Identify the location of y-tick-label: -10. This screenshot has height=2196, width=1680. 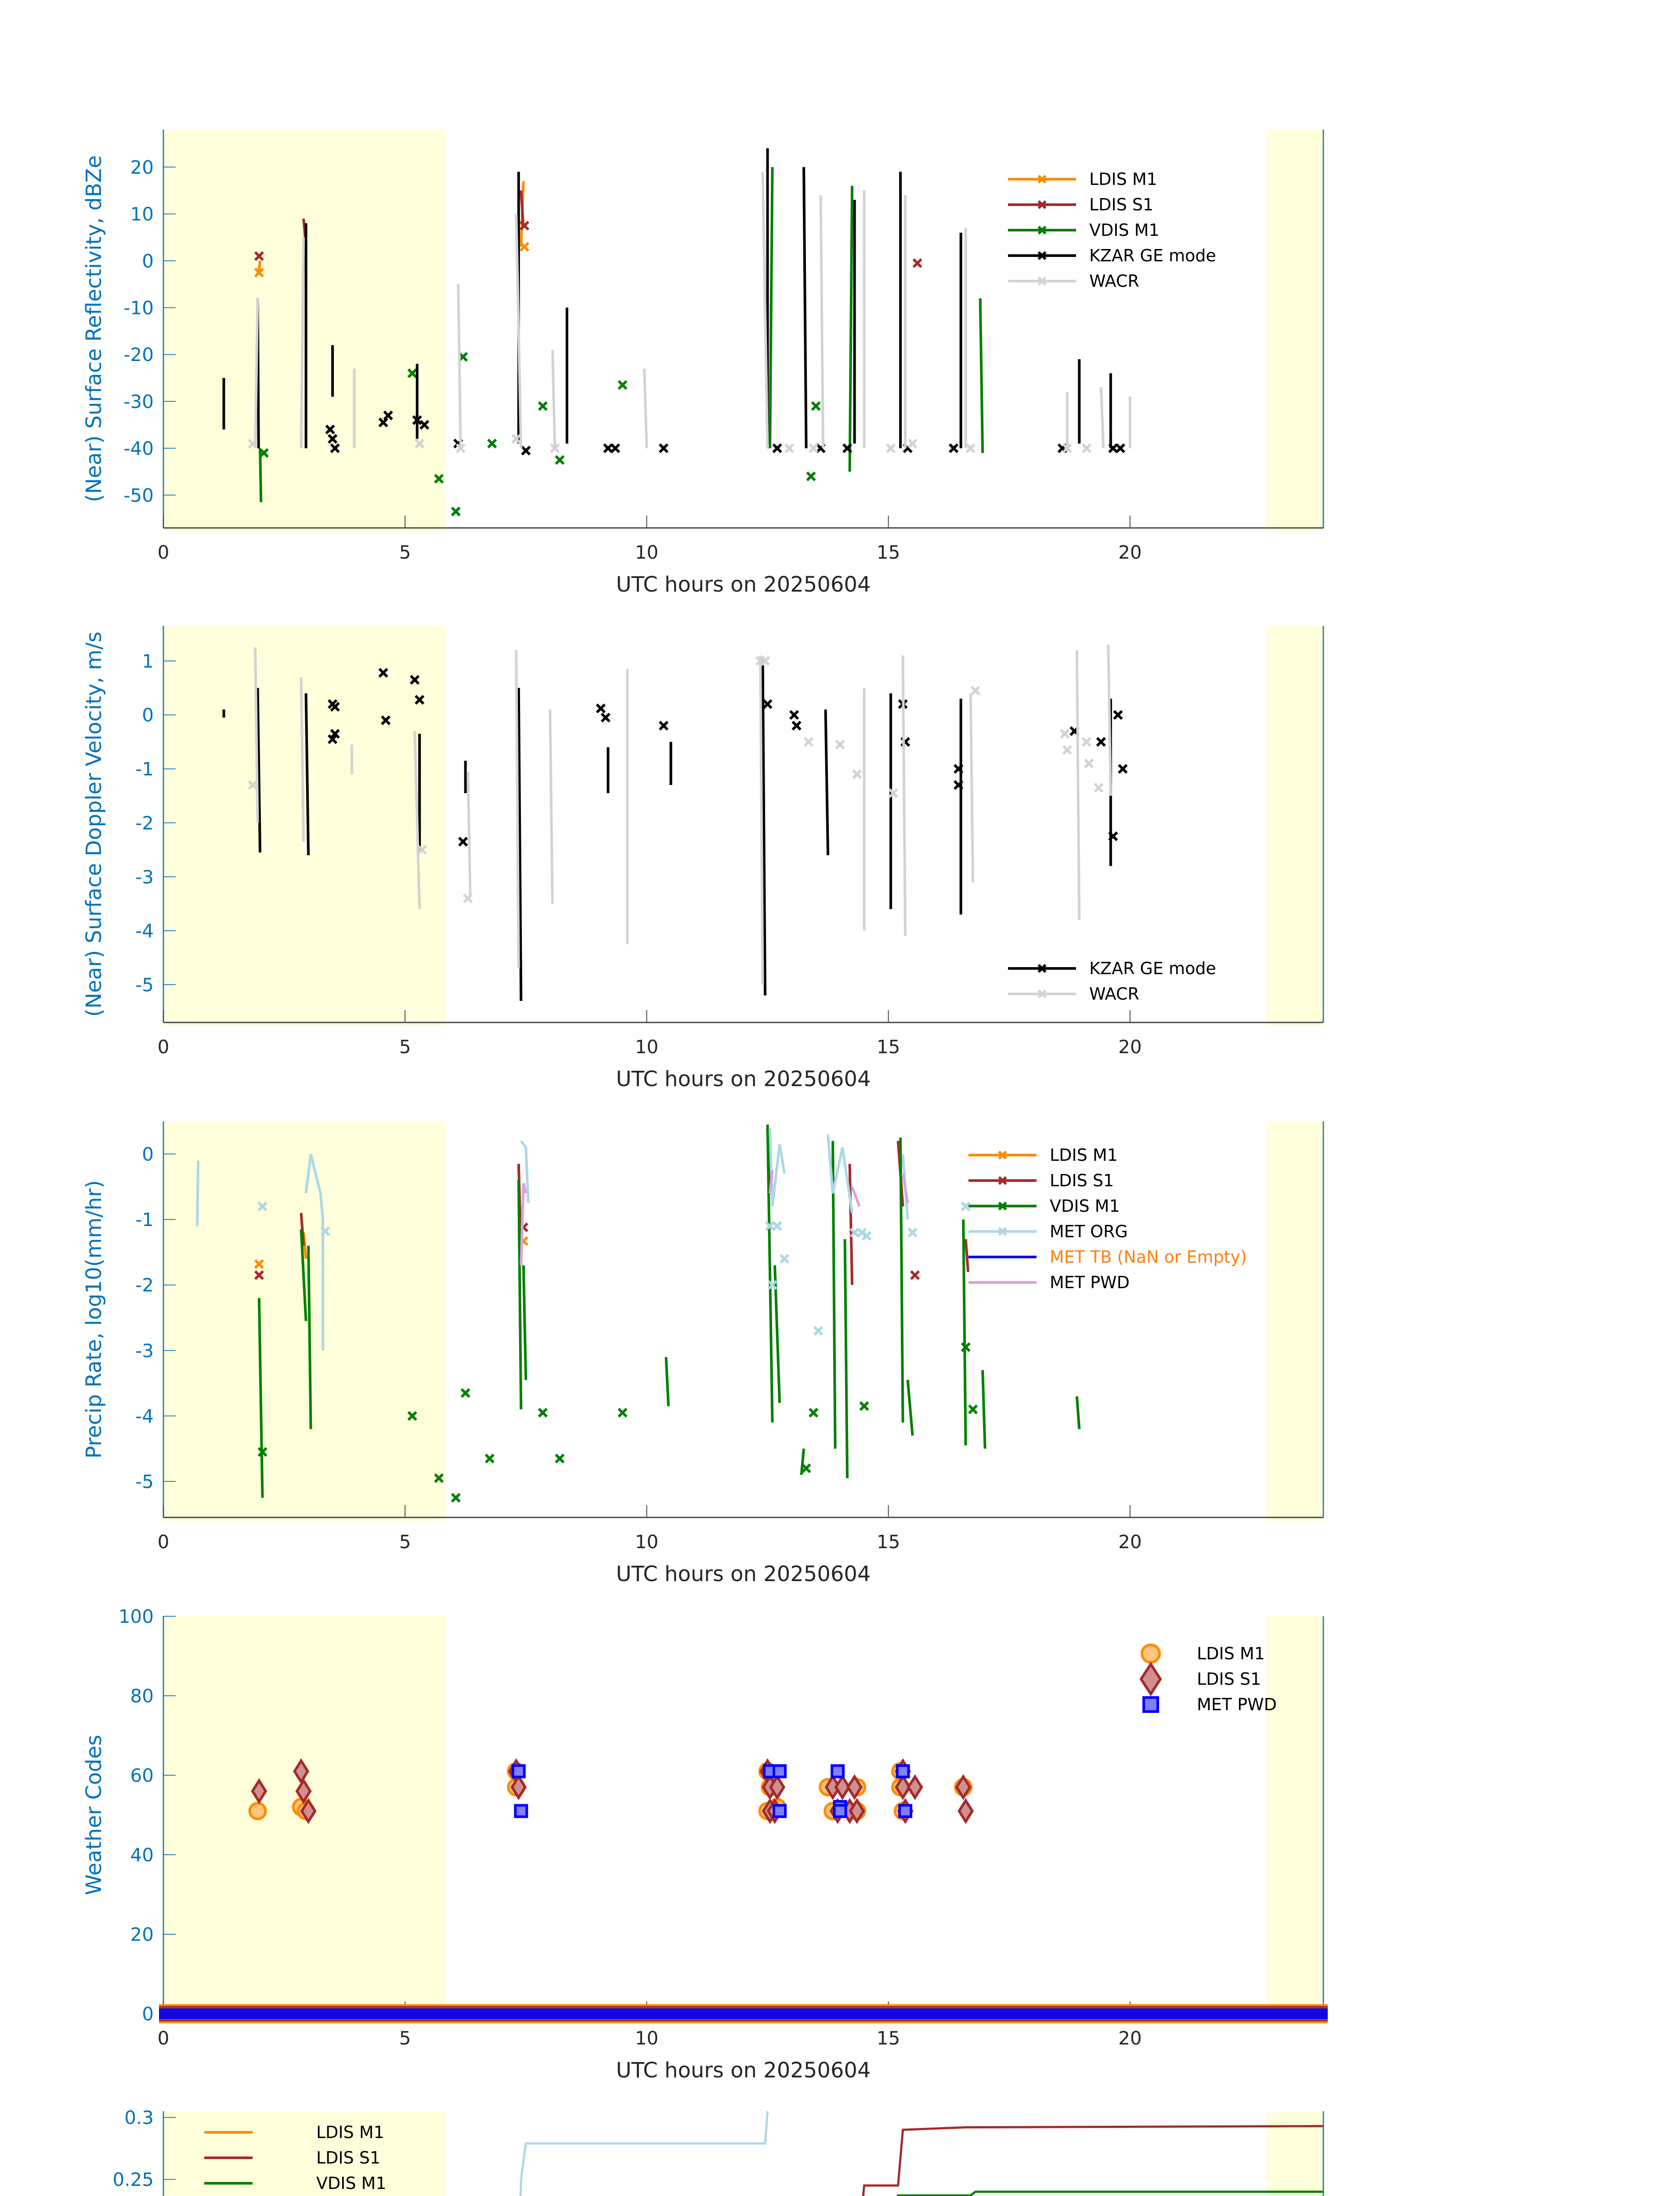
(138, 307).